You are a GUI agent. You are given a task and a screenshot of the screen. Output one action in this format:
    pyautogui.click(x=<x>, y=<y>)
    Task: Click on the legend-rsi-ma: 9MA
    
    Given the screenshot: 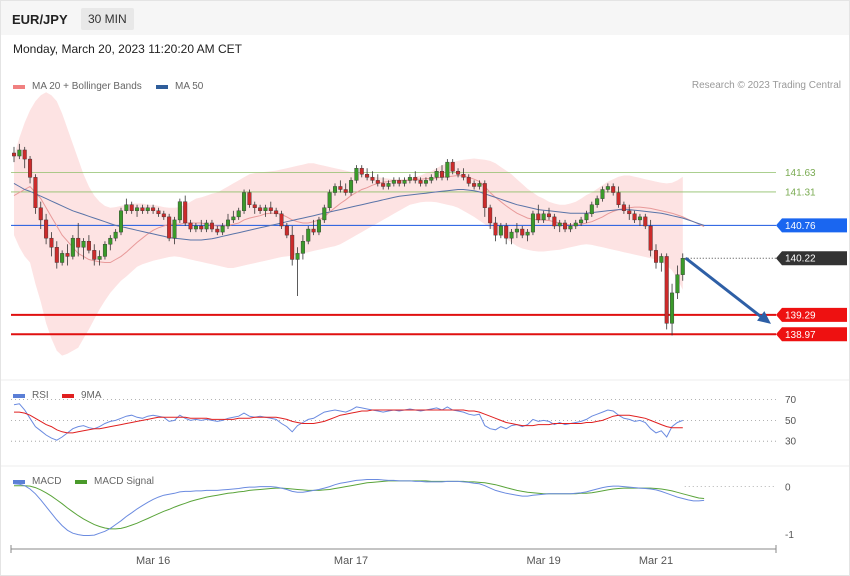 What is the action you would take?
    pyautogui.click(x=82, y=395)
    